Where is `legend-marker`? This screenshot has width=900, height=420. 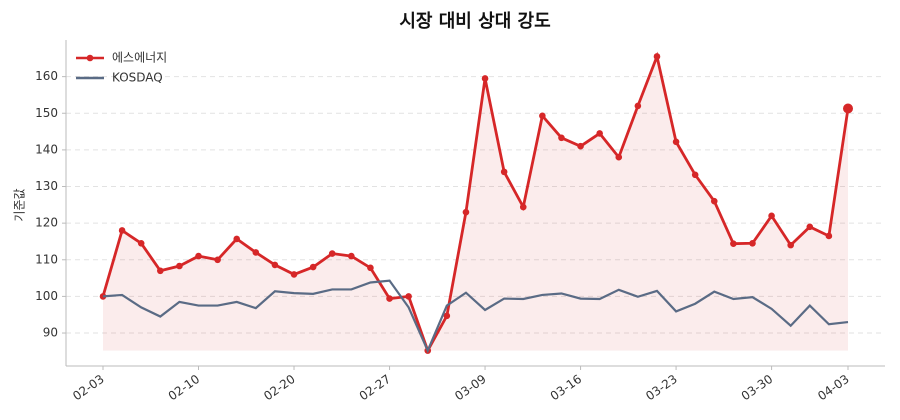
legend-marker is located at coordinates (90, 58).